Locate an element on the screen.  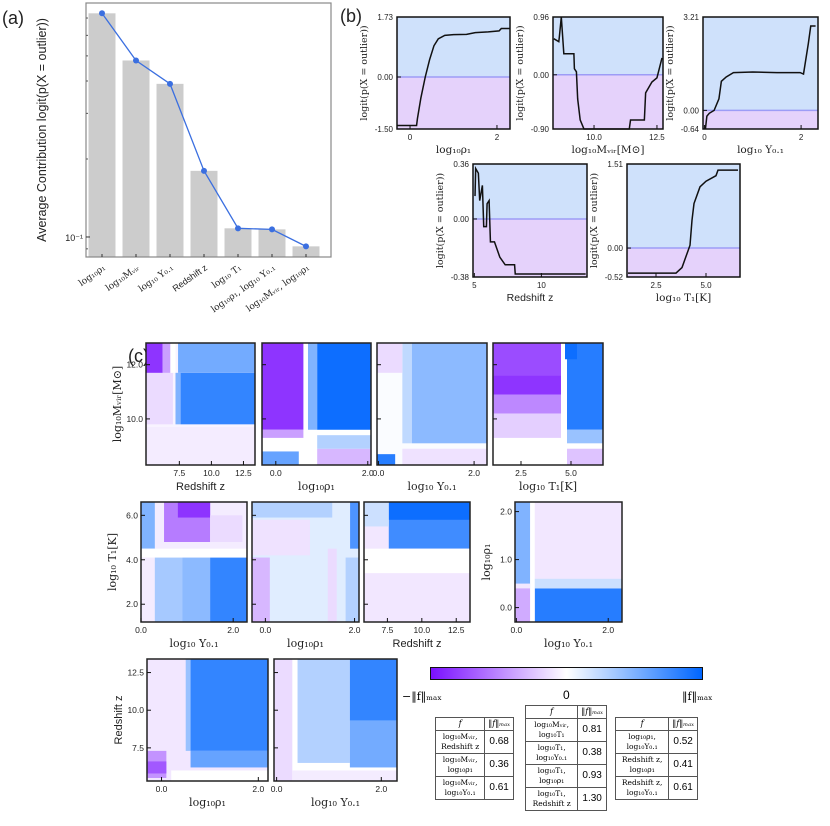
x-tick-label: 10.0 is located at coordinates (211, 473).